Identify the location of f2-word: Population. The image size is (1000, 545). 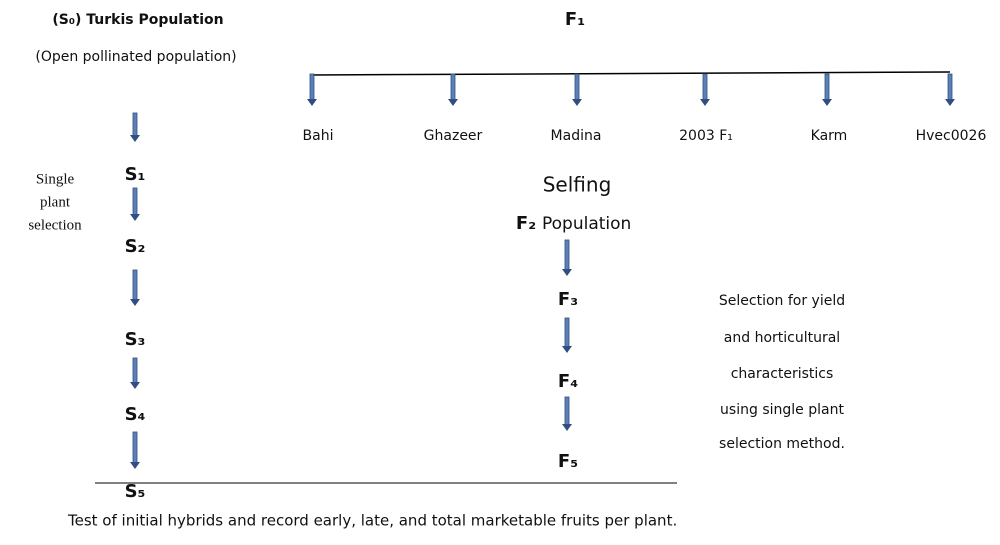
(586, 224).